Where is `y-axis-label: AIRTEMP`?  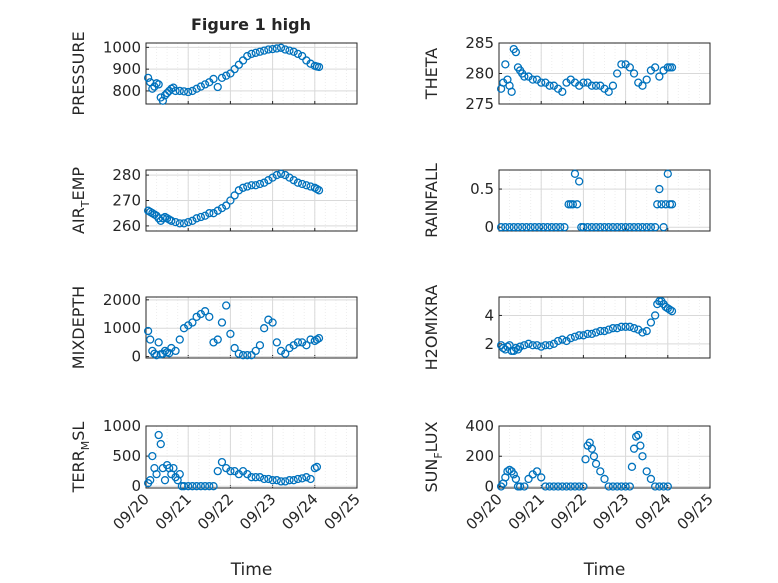
y-axis-label: AIRTEMP is located at coordinates (80, 200).